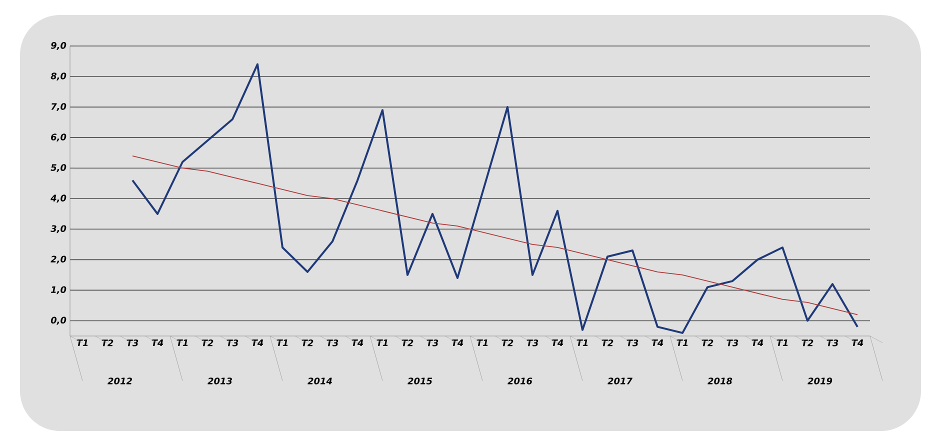 Image resolution: width=941 pixels, height=446 pixels. I want to click on y-tick-label: 4,0, so click(58, 198).